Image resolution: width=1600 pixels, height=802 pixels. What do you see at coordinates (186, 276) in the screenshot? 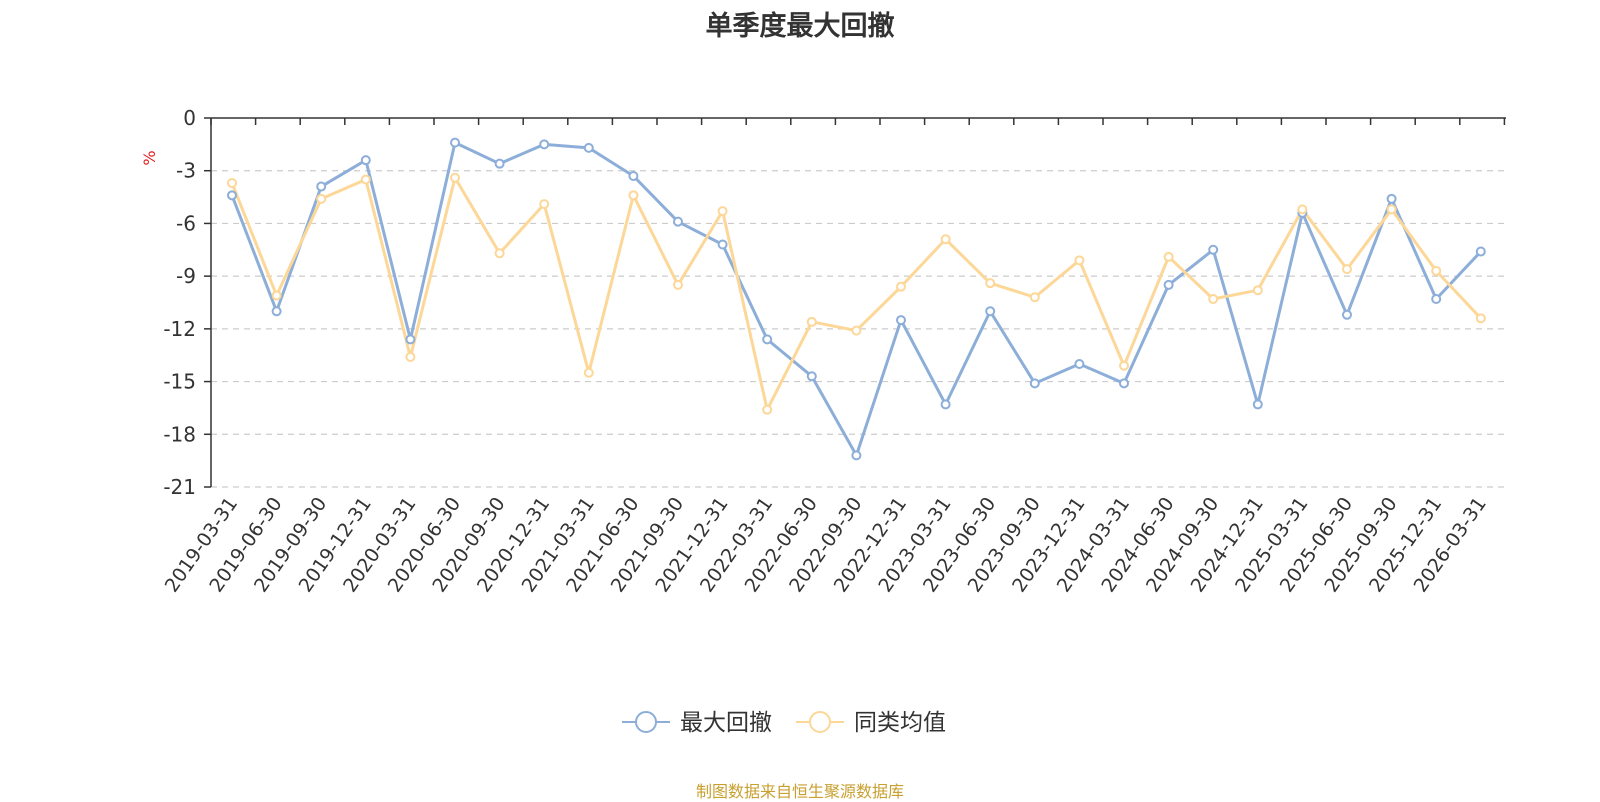
I see `y-tick-label: -9` at bounding box center [186, 276].